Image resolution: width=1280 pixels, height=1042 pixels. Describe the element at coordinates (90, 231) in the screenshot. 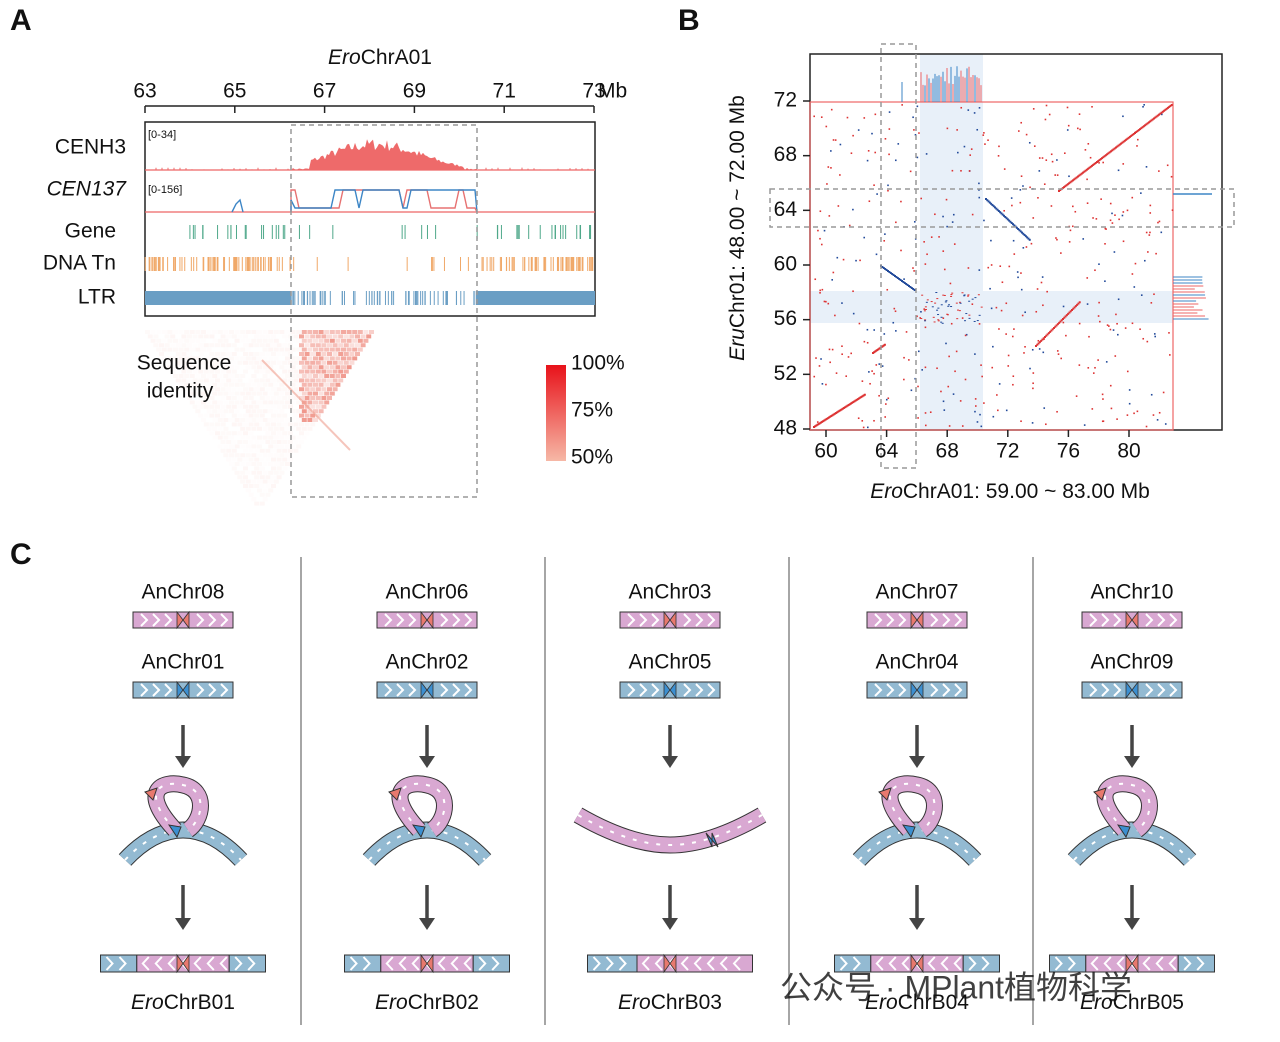

I see `track-name: Gene` at that location.